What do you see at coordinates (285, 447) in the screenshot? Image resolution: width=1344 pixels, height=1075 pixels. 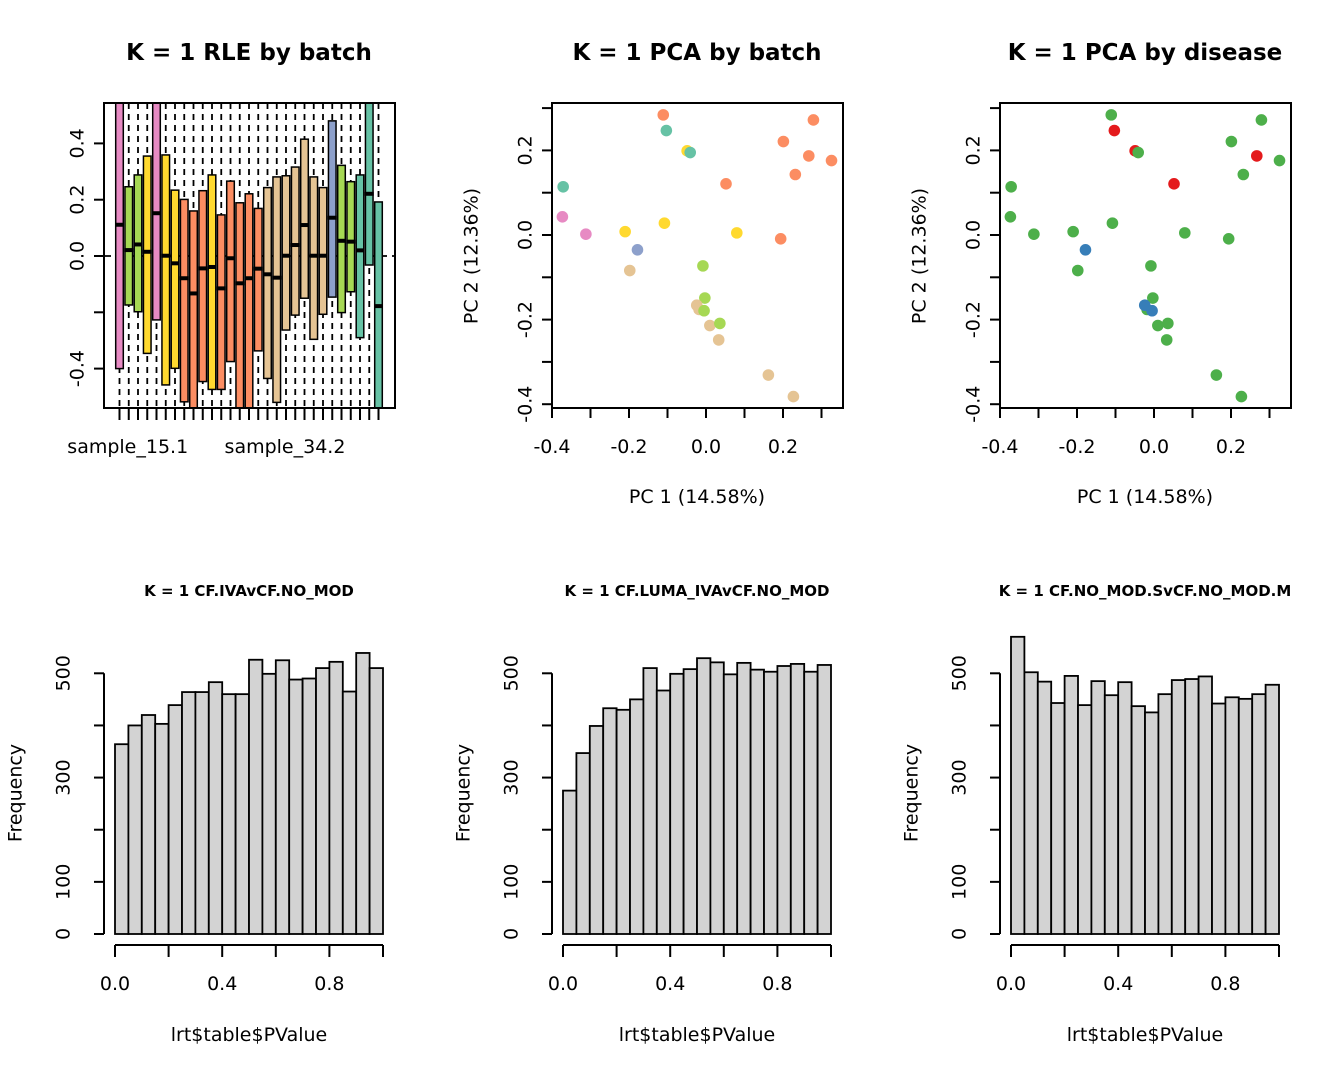 I see `x-tick-label: sample_34.2` at bounding box center [285, 447].